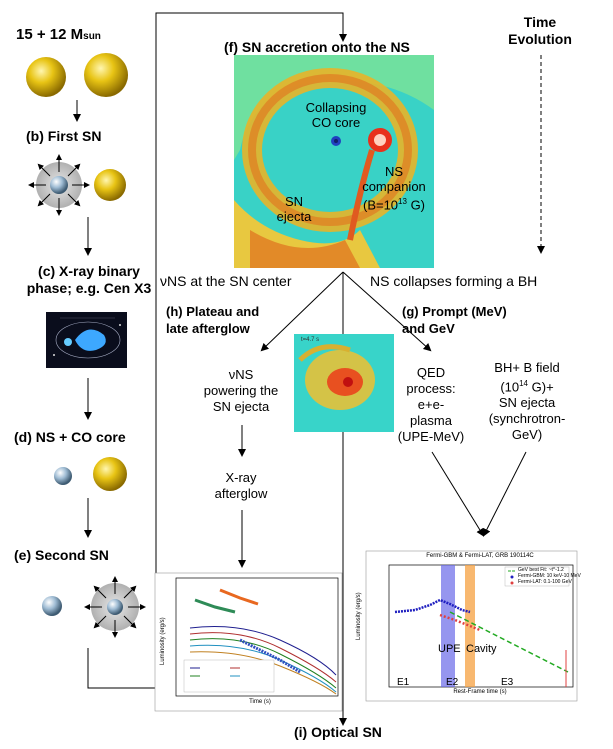 This screenshot has width=613, height=749. I want to click on branch-right-label: NS collapses forming a BH, so click(454, 281).